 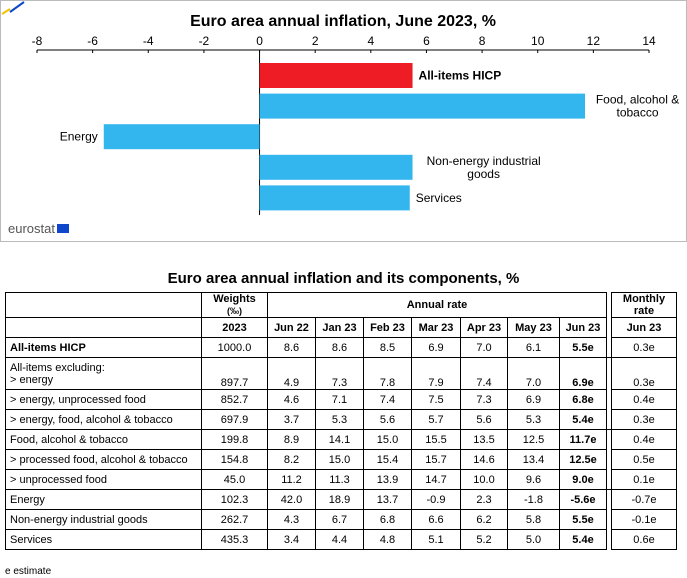 What do you see at coordinates (436, 399) in the screenshot?
I see `annual-rate-cell: 7.5` at bounding box center [436, 399].